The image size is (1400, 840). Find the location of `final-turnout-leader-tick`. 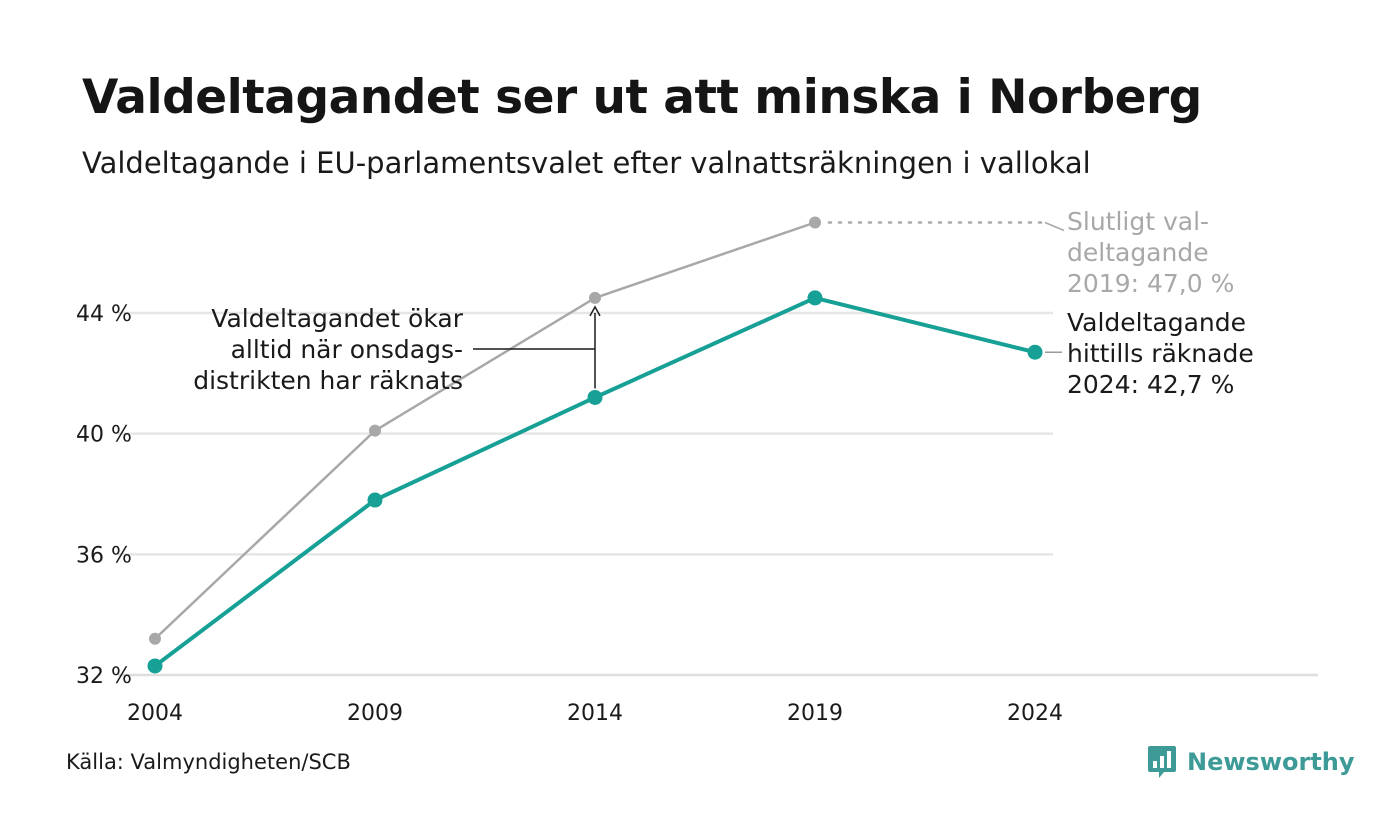

final-turnout-leader-tick is located at coordinates (1054, 226).